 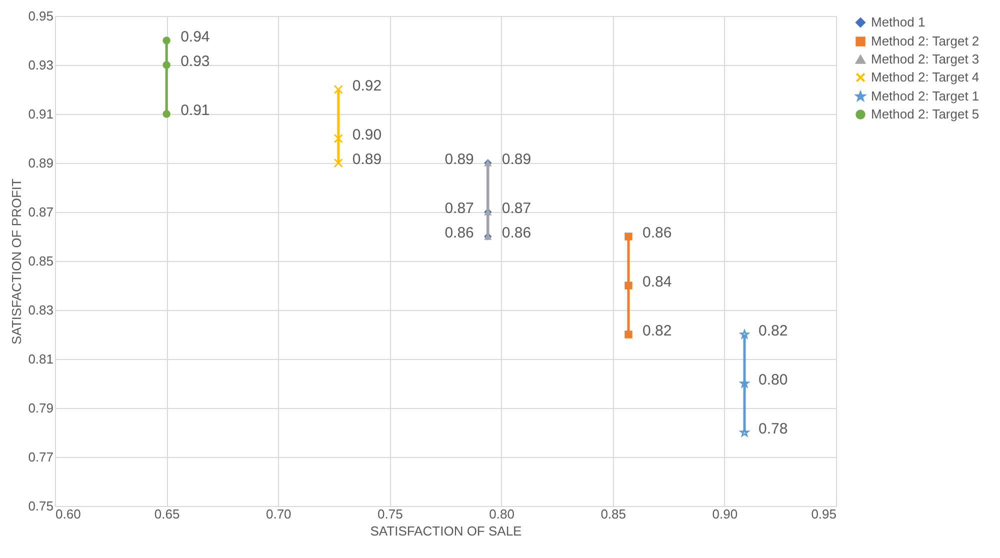 What do you see at coordinates (167, 514) in the screenshot?
I see `x-tick-label: 0.65` at bounding box center [167, 514].